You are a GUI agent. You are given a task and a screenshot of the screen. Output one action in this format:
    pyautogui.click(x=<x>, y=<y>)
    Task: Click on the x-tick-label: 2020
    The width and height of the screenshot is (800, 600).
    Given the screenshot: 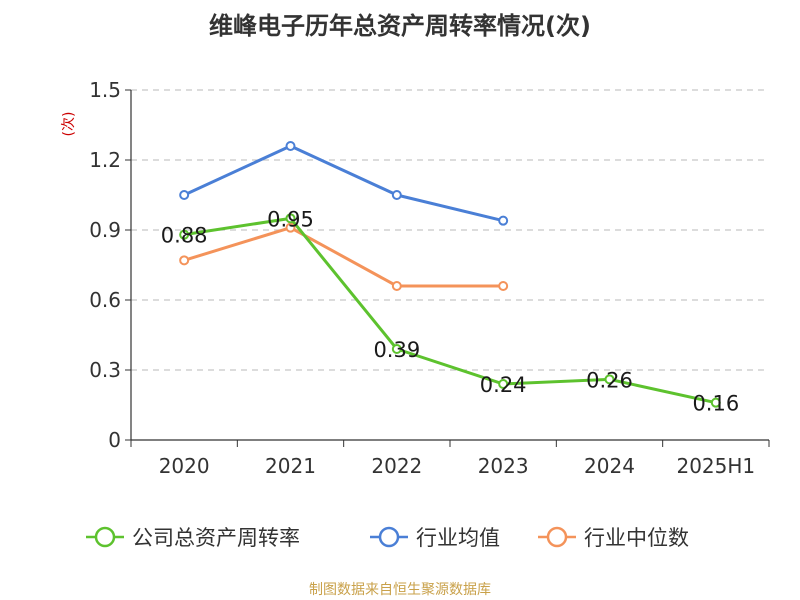 What is the action you would take?
    pyautogui.click(x=184, y=466)
    